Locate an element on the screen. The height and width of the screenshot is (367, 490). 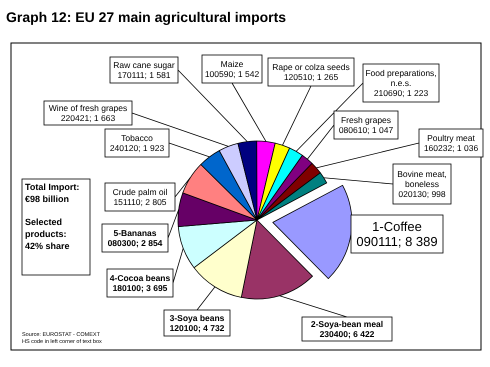
slice-label: Rape or colza seeds is located at coordinates (311, 67).